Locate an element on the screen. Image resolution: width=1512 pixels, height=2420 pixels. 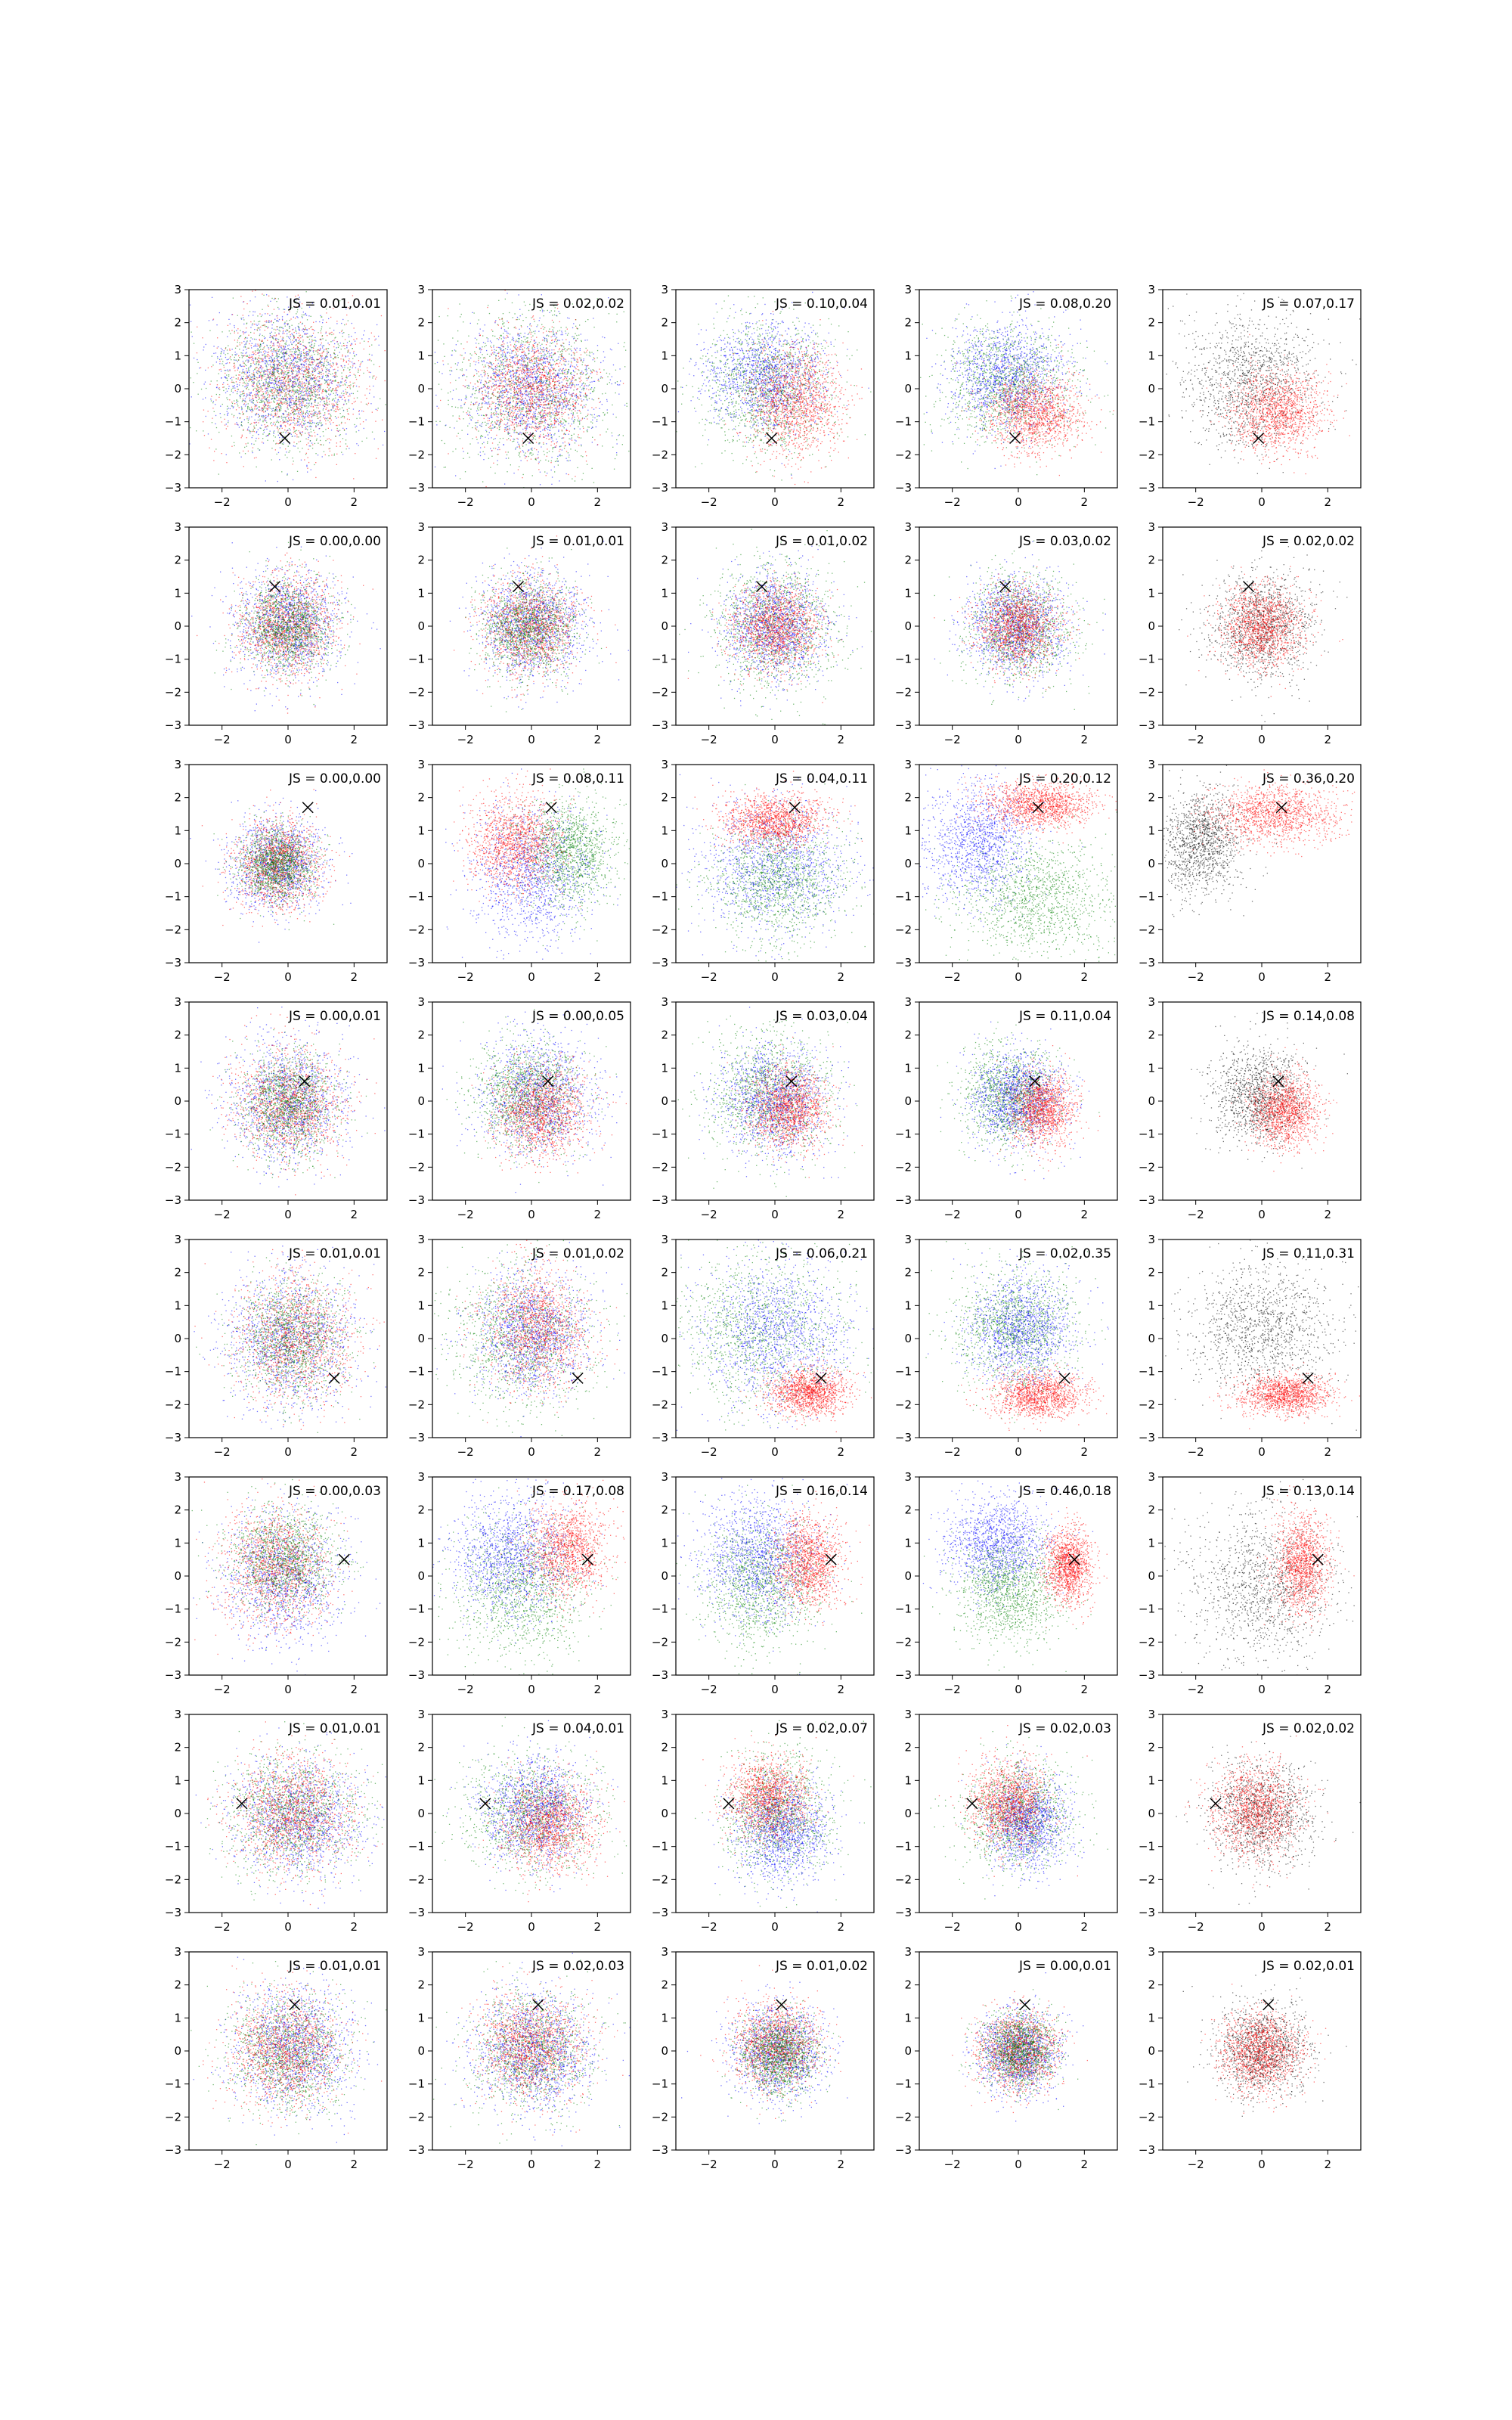
series-1-points is located at coordinates (783, 1814).